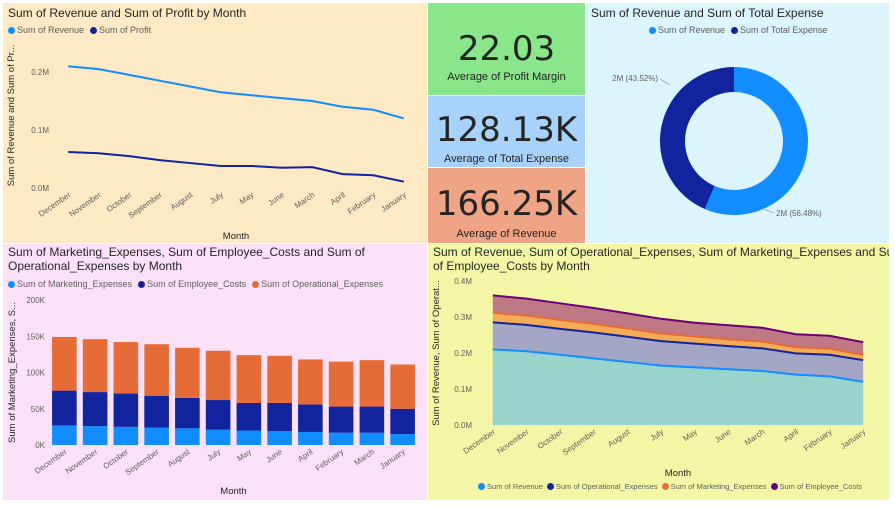 The width and height of the screenshot is (895, 506). What do you see at coordinates (338, 198) in the screenshot?
I see `x-tick-label: April` at bounding box center [338, 198].